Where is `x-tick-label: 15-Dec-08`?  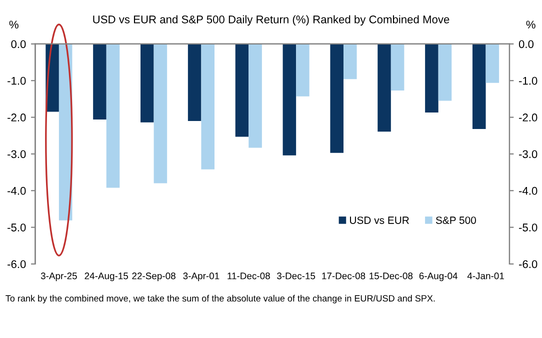
x-tick-label: 15-Dec-08 is located at coordinates (391, 276).